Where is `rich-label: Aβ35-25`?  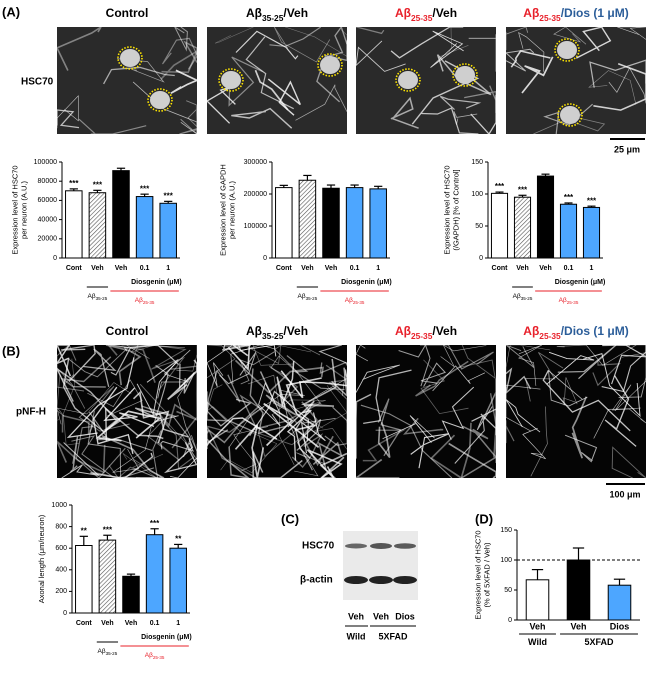 rich-label: Aβ35-25 is located at coordinates (523, 297).